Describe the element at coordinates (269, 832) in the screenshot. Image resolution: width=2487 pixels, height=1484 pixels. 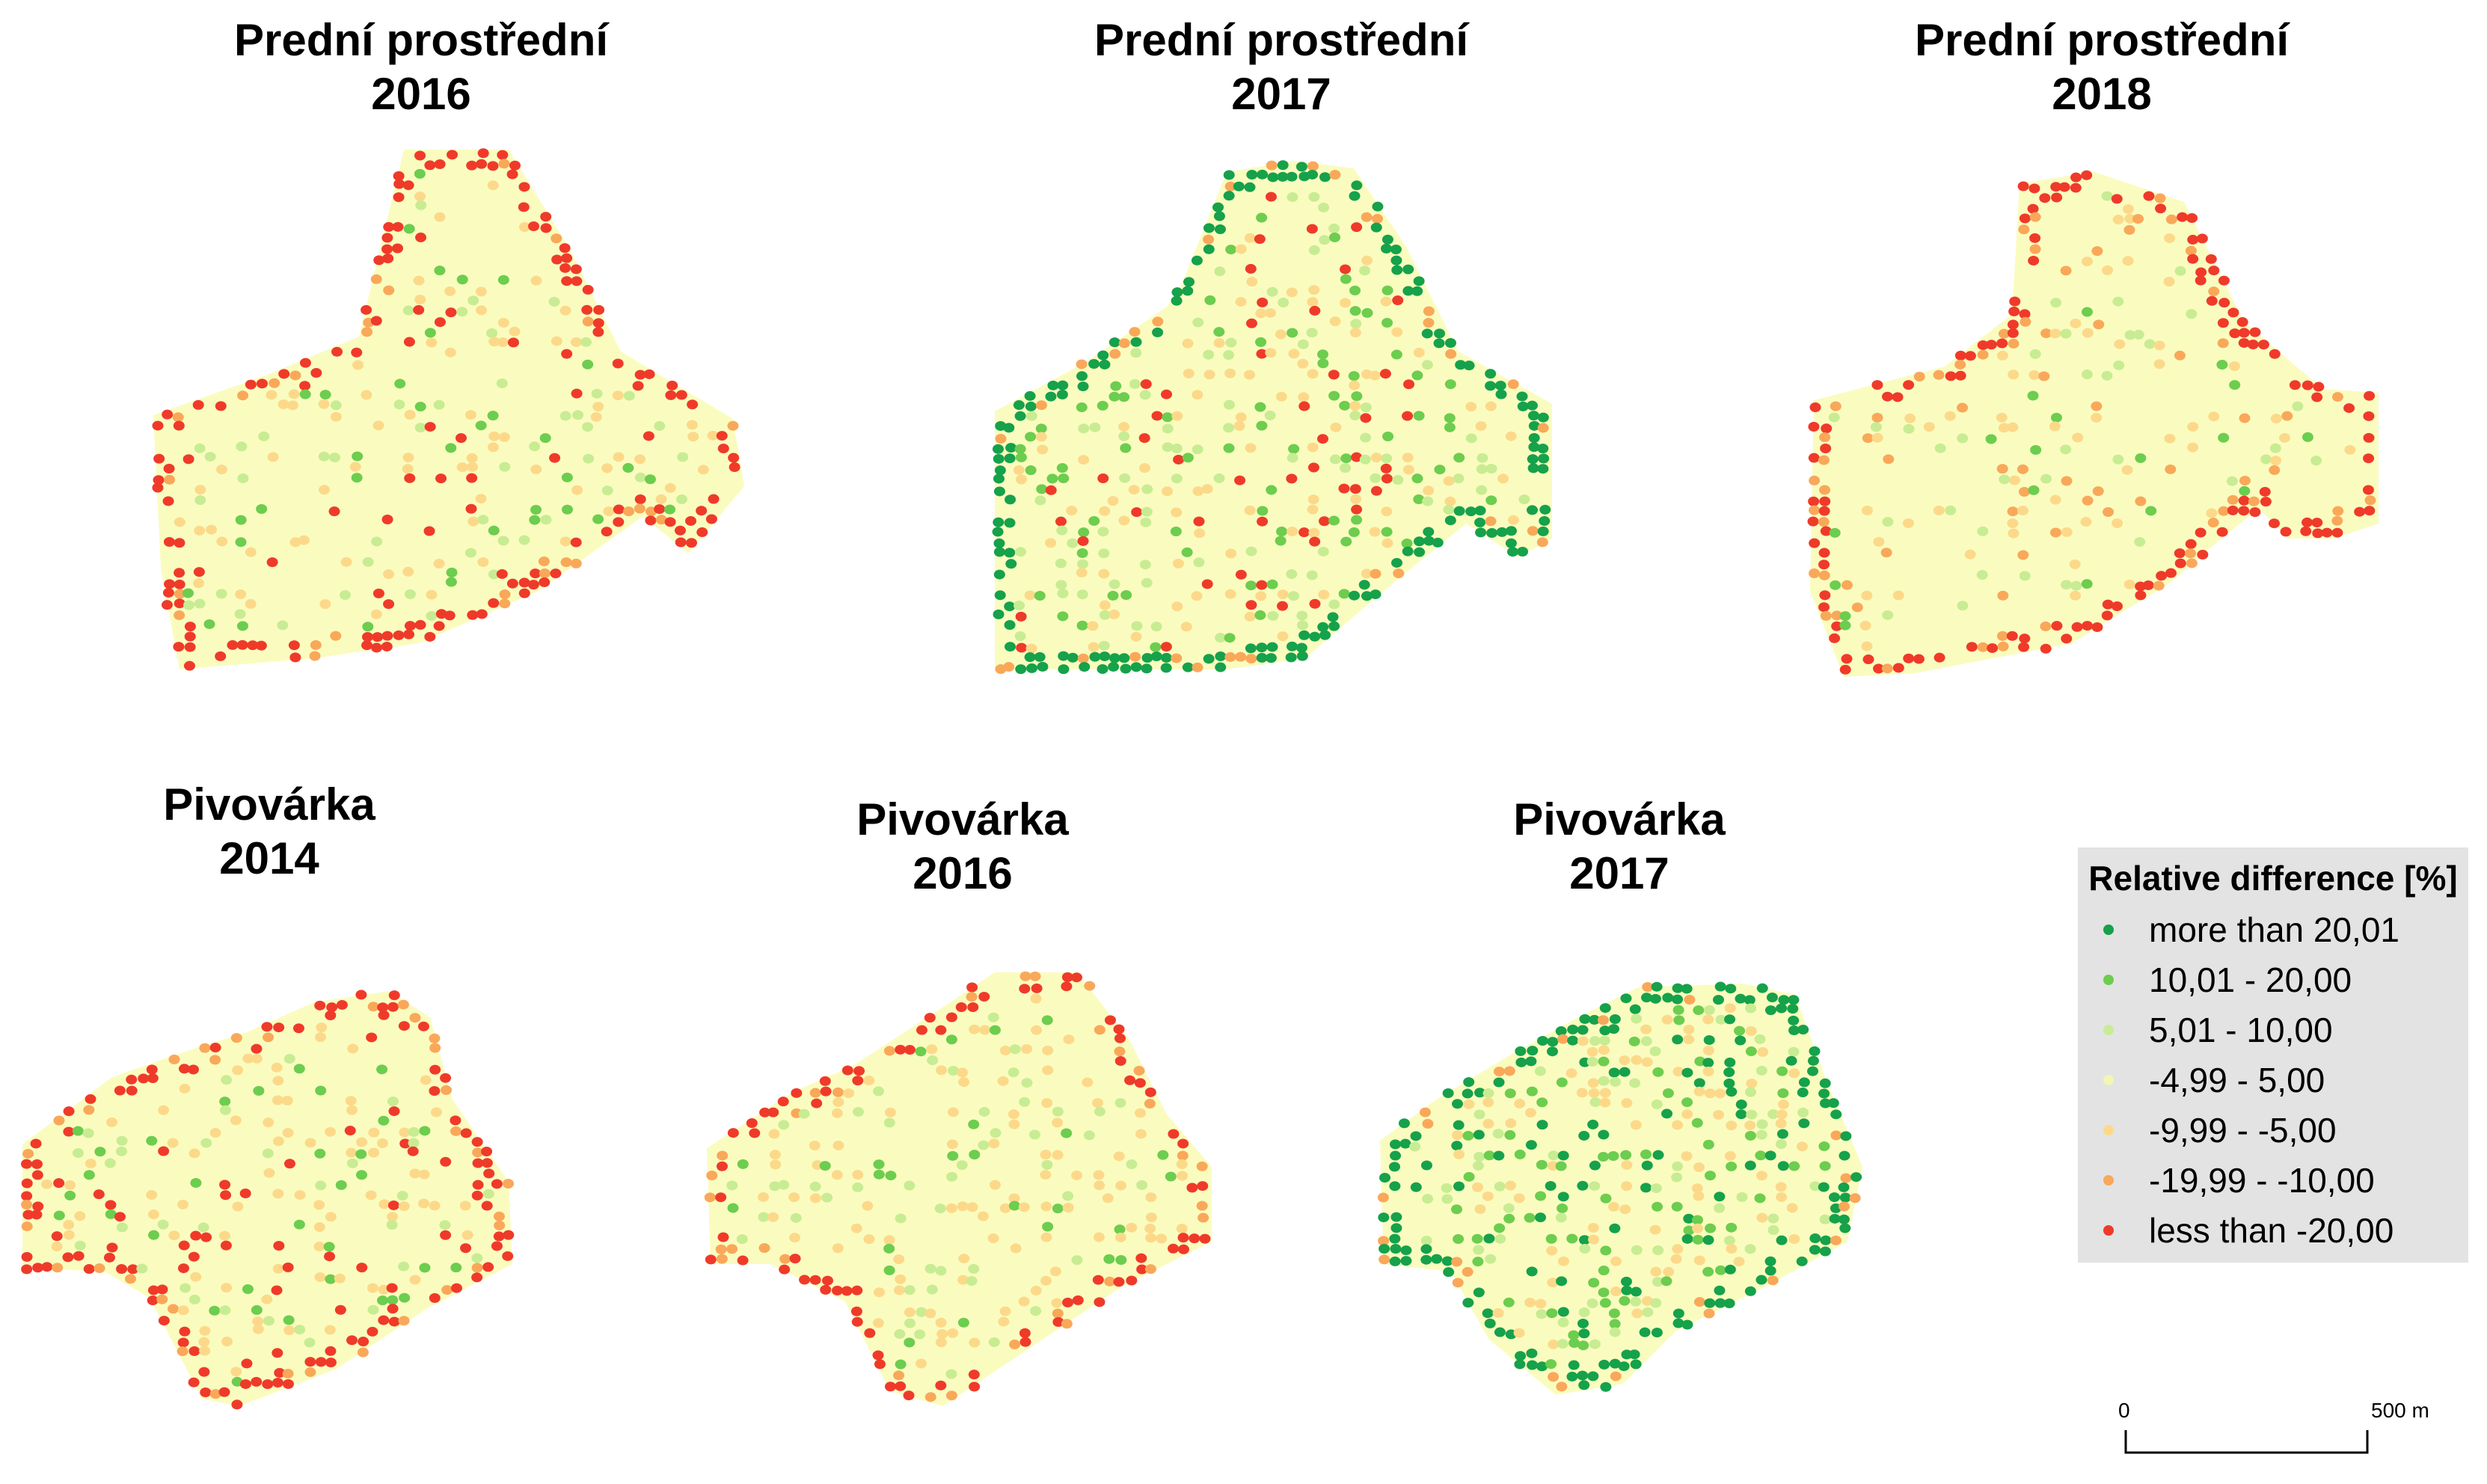
I see `panel-title-4: Pivovárka 2014` at that location.